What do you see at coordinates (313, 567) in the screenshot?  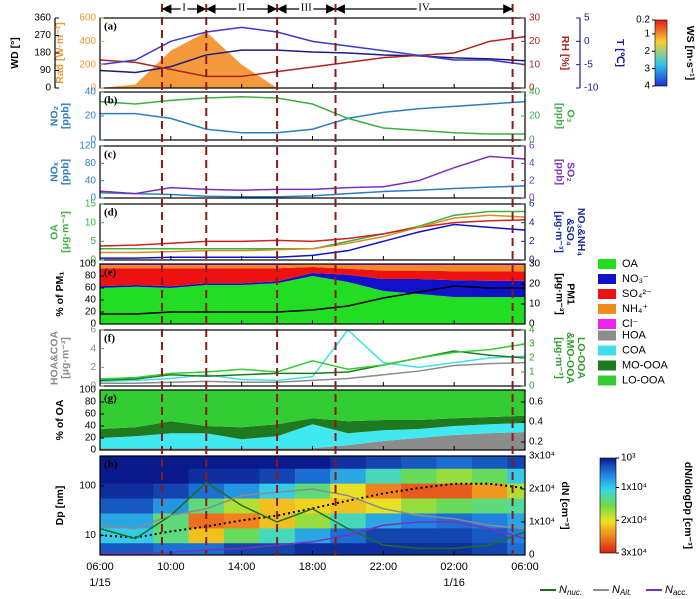 I see `x-tick-label: 18:00` at bounding box center [313, 567].